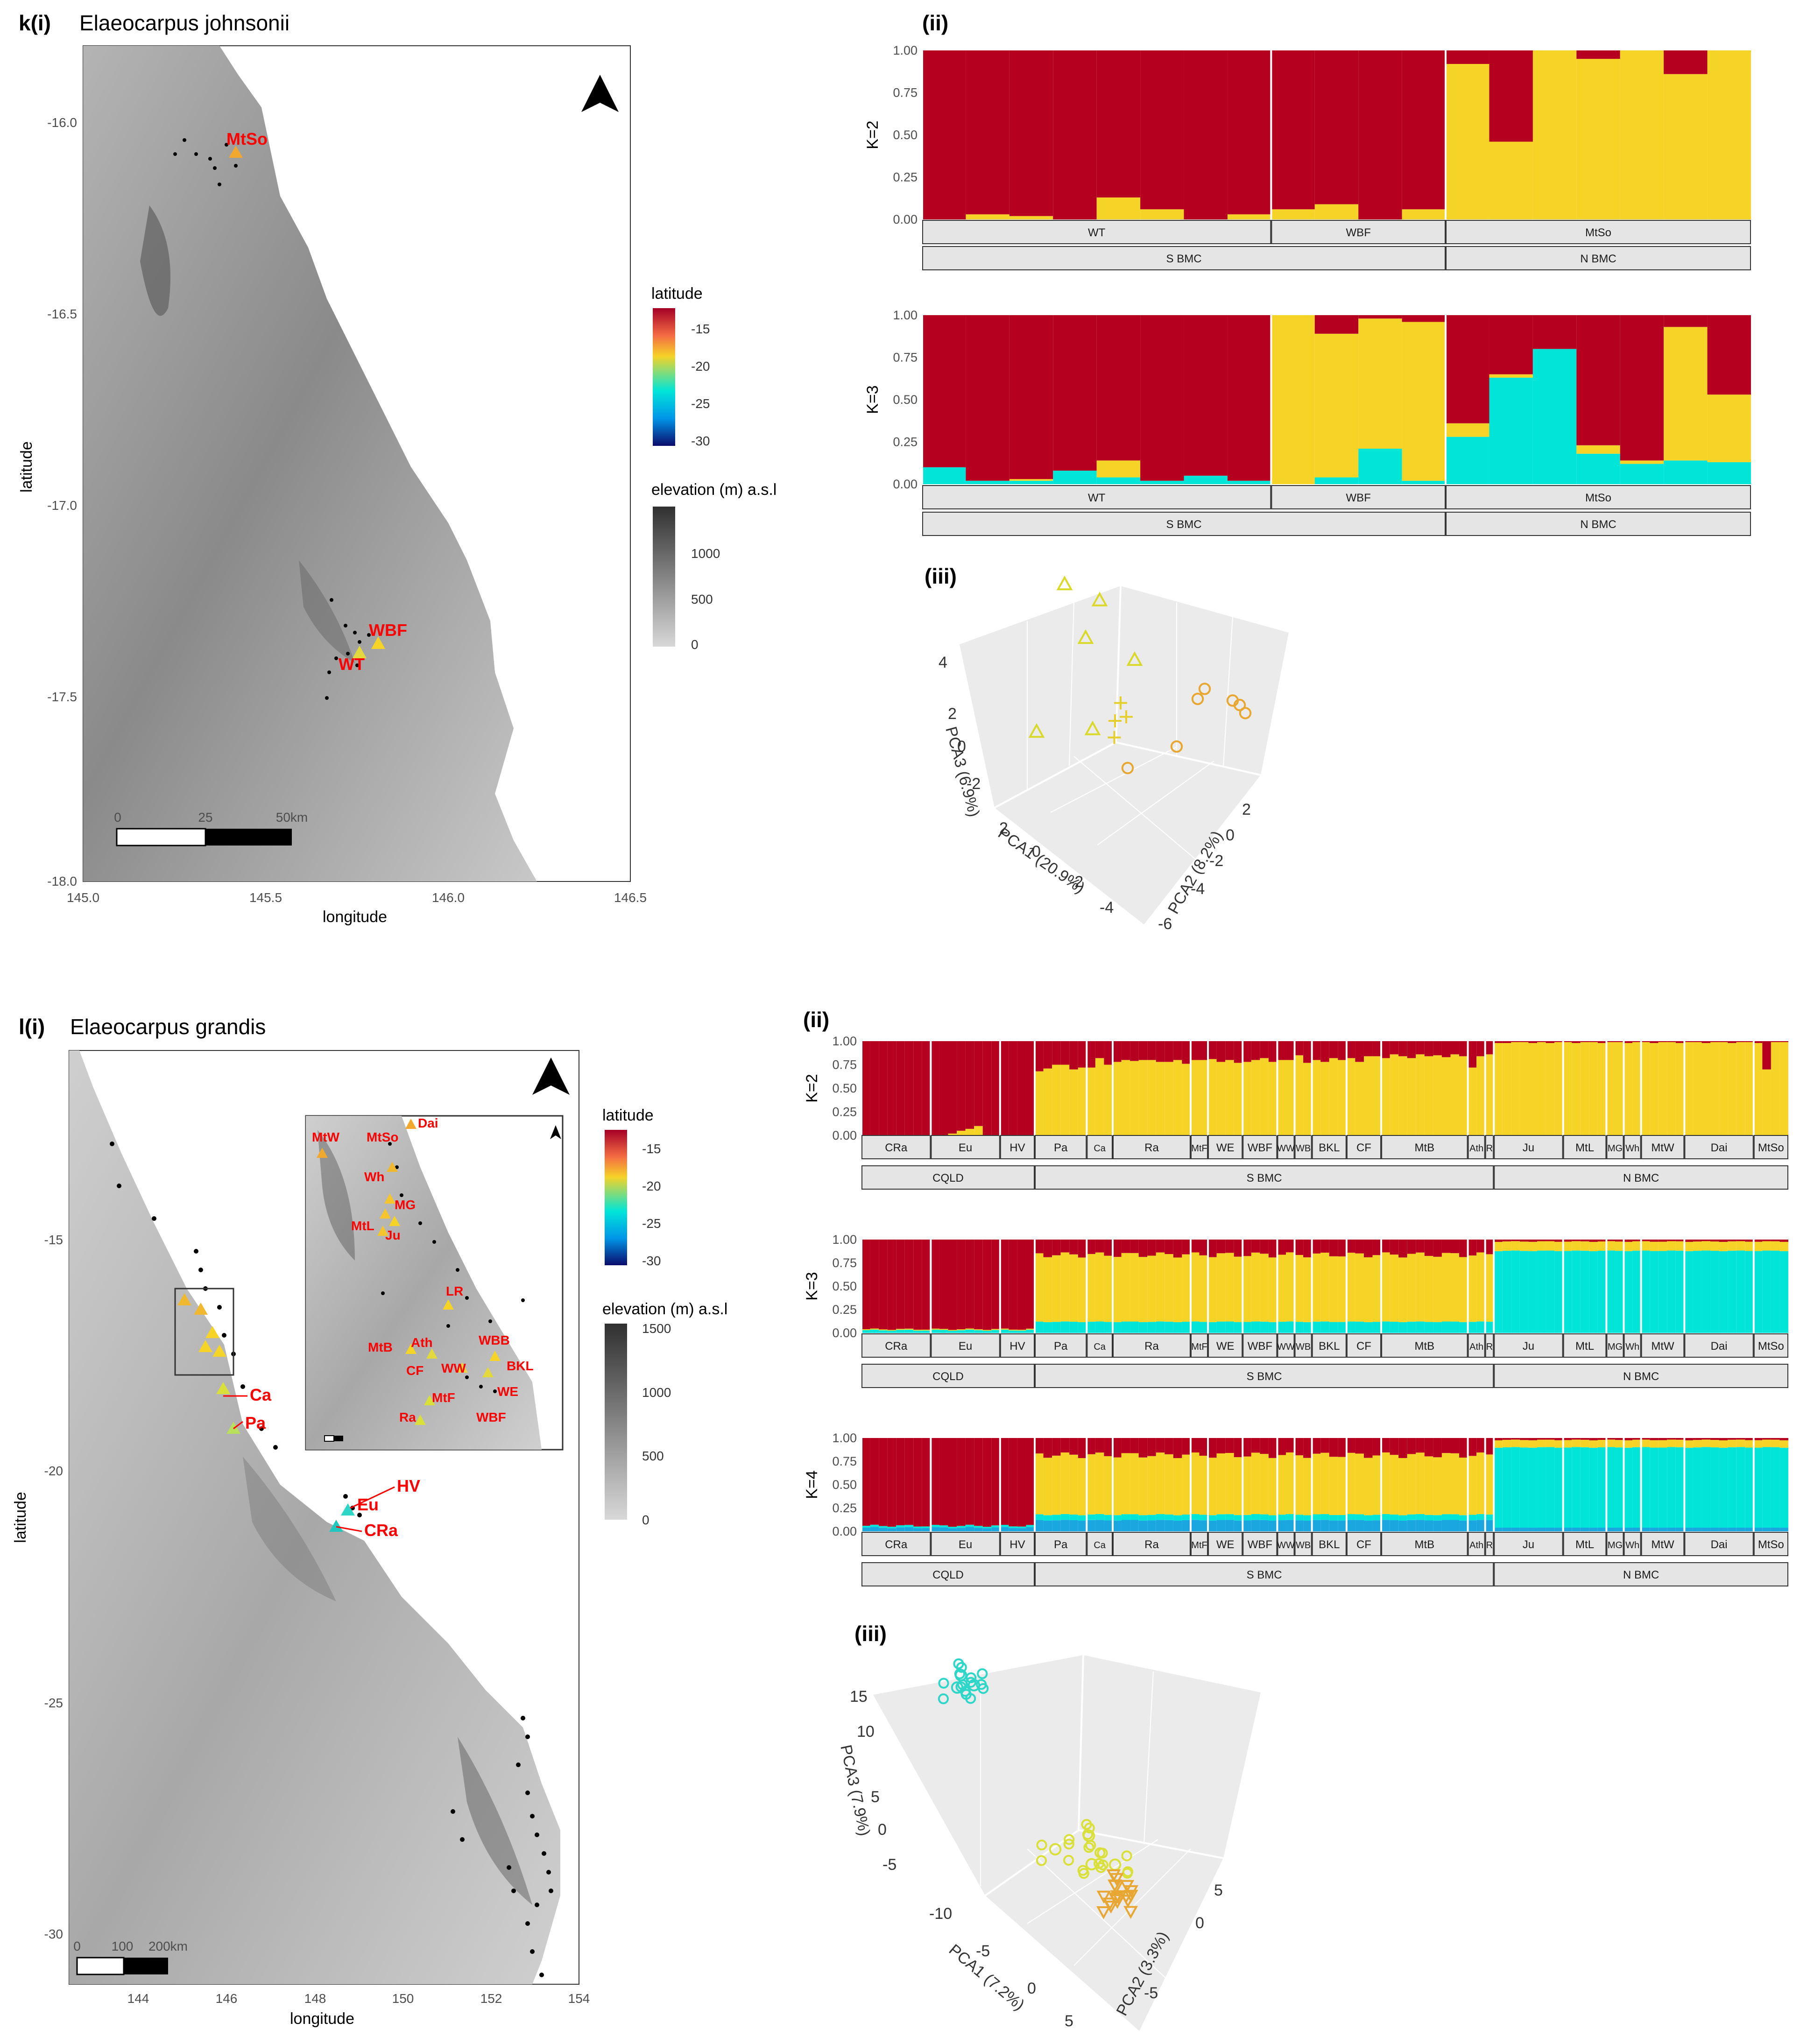  What do you see at coordinates (974, 784) in the screenshot?
I see `pca-k-tick3: -2` at bounding box center [974, 784].